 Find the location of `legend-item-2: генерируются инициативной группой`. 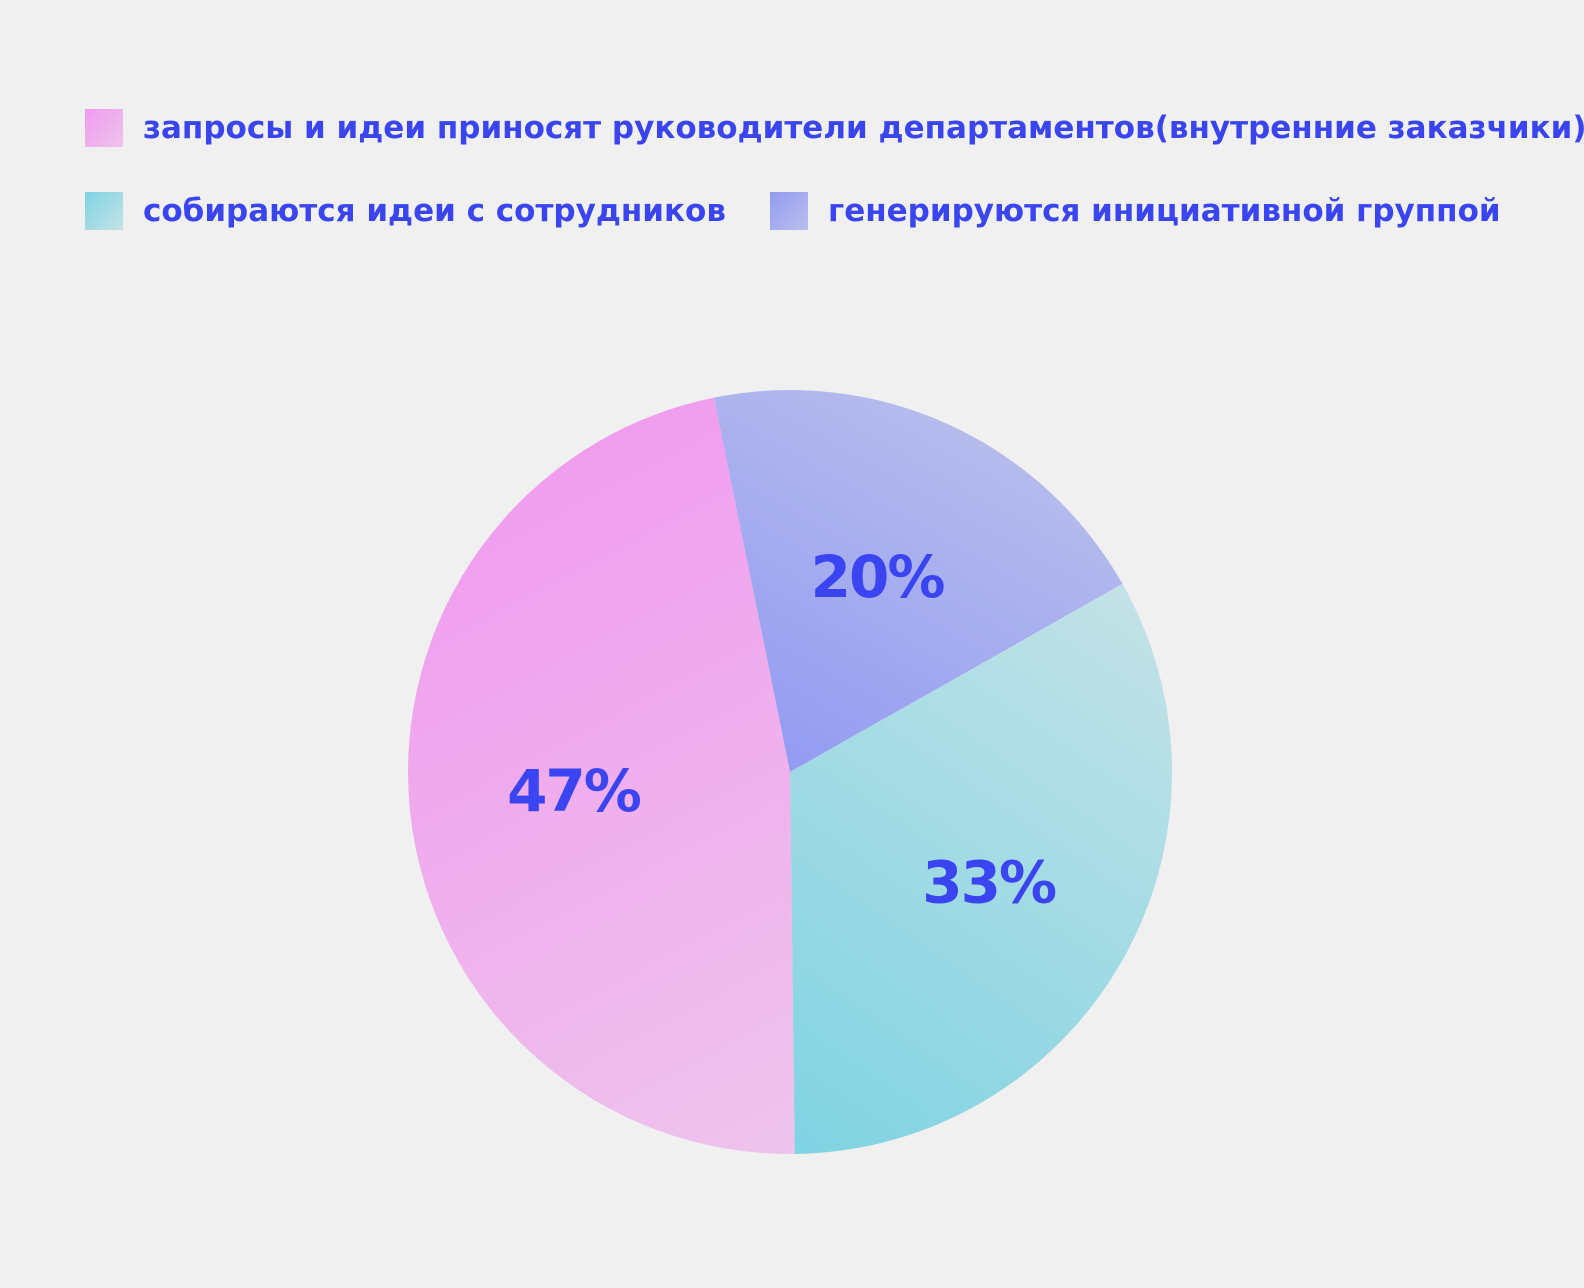

legend-item-2: генерируются инициативной группой is located at coordinates (1135, 211).